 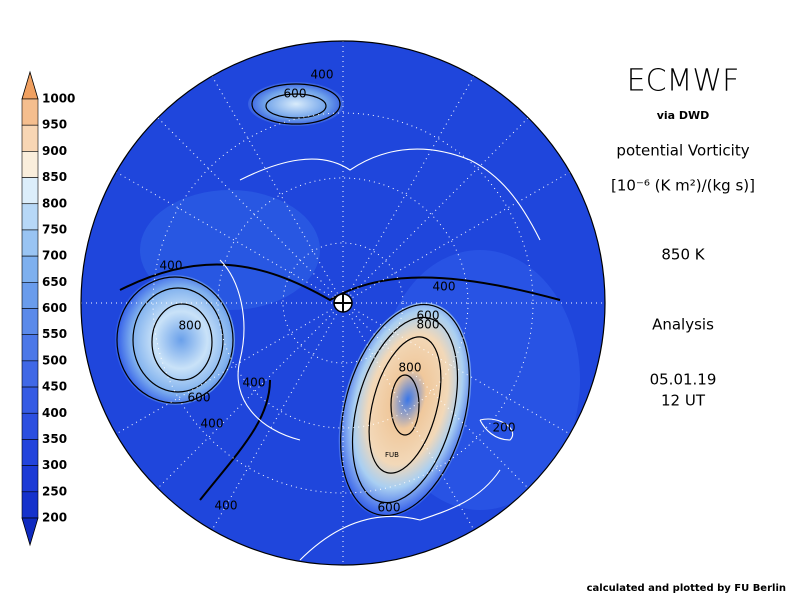 I want to click on title: ECMWF, so click(x=683, y=81).